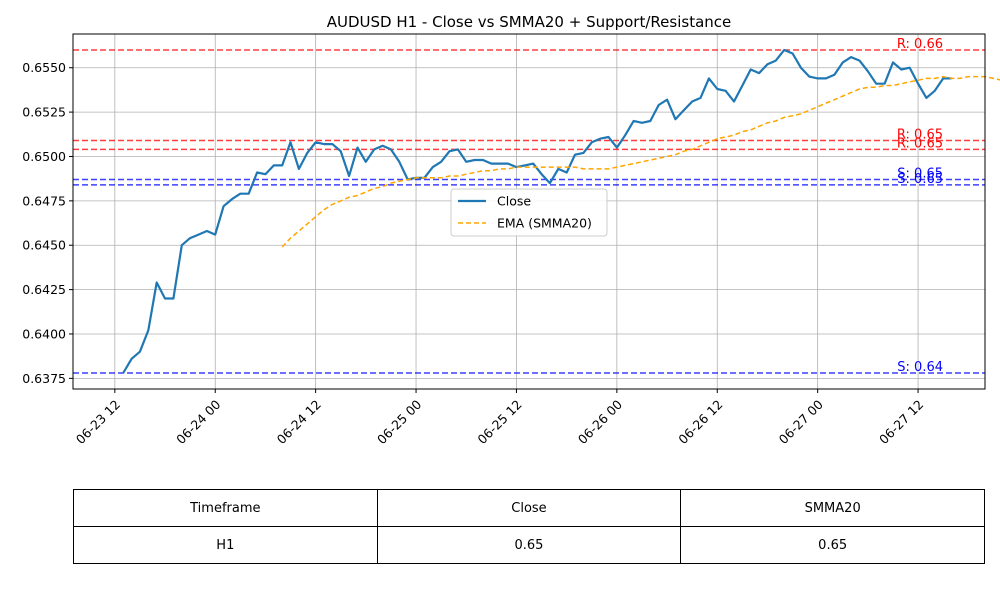 This screenshot has height=600, width=1000. Describe the element at coordinates (198, 422) in the screenshot. I see `x-tick-label: 06-24 00` at that location.